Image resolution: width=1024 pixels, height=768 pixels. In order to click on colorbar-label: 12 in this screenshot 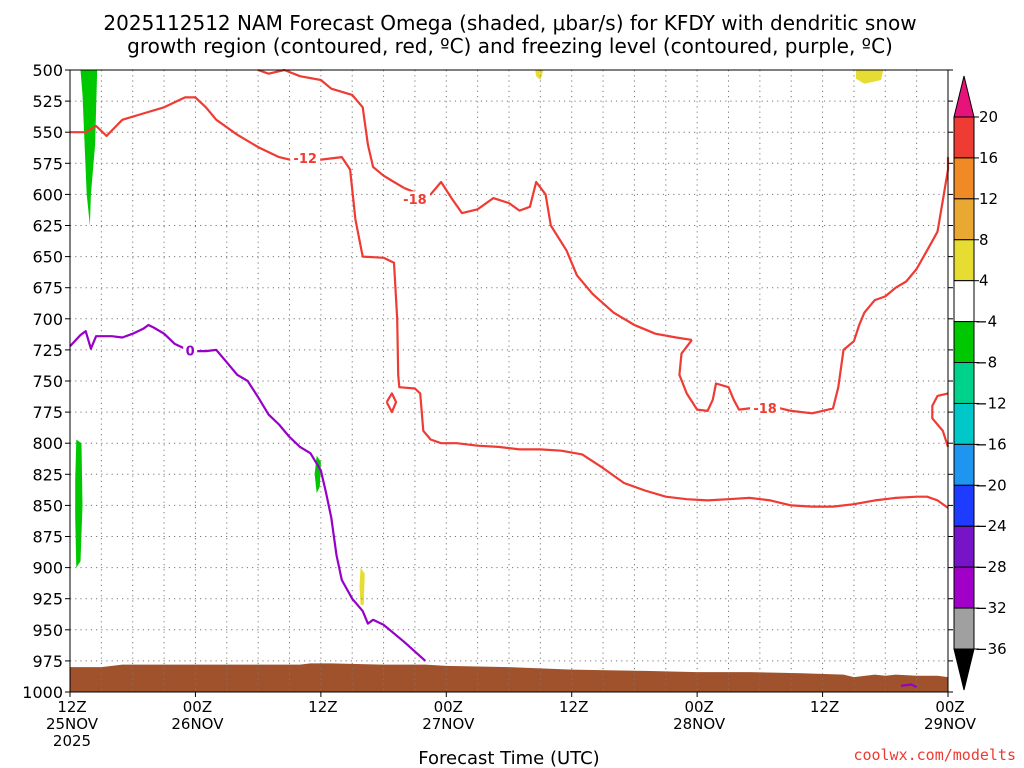, I will do `click(988, 199)`.